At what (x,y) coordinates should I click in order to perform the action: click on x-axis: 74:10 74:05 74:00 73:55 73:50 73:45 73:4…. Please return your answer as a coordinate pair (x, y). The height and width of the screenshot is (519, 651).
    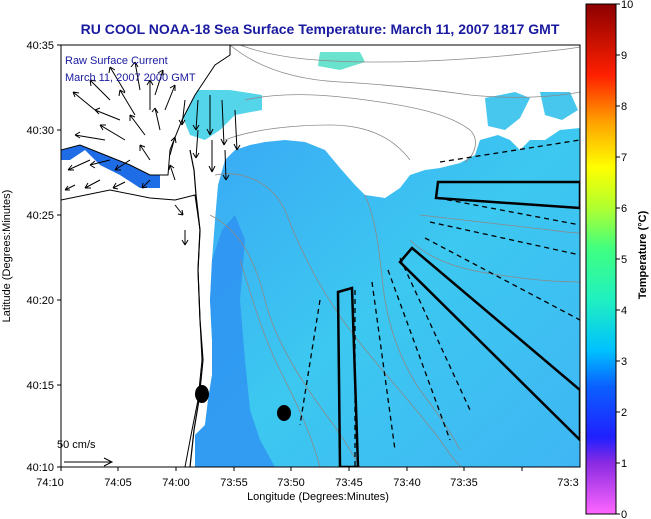
    Looking at the image, I should click on (307, 485).